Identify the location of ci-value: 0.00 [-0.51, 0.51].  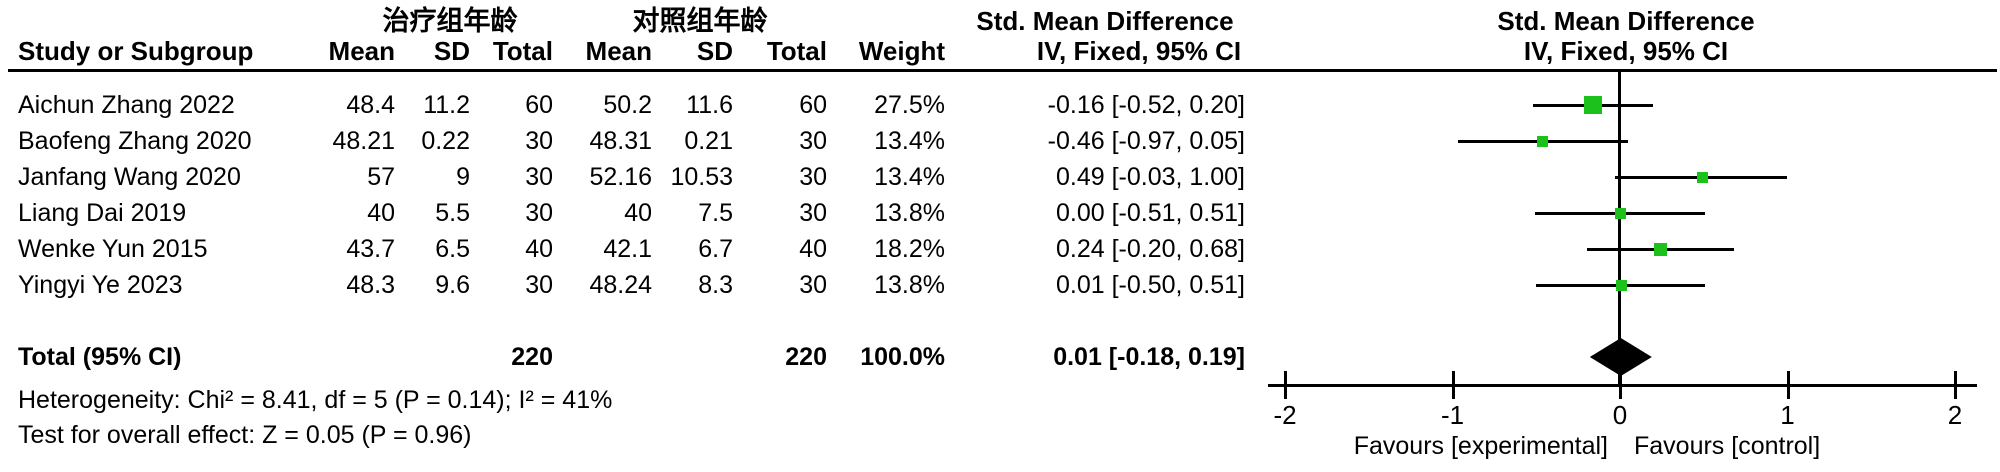
(1150, 213).